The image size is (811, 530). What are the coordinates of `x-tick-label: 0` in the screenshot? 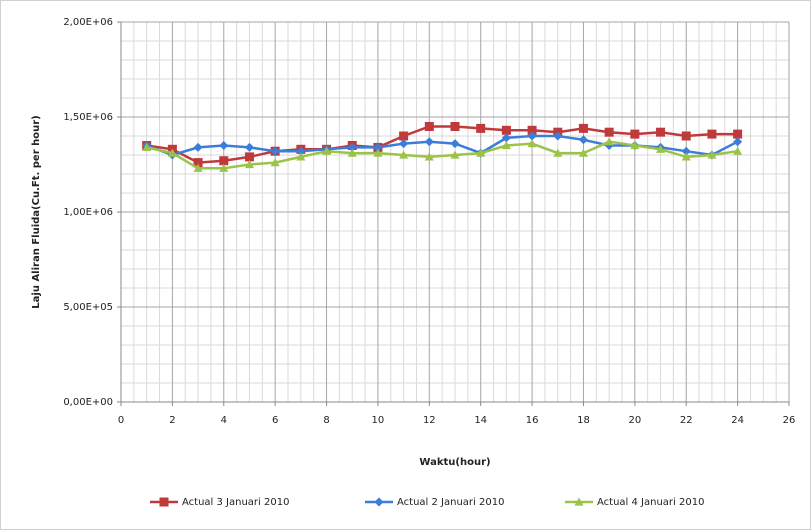 It's located at (121, 420).